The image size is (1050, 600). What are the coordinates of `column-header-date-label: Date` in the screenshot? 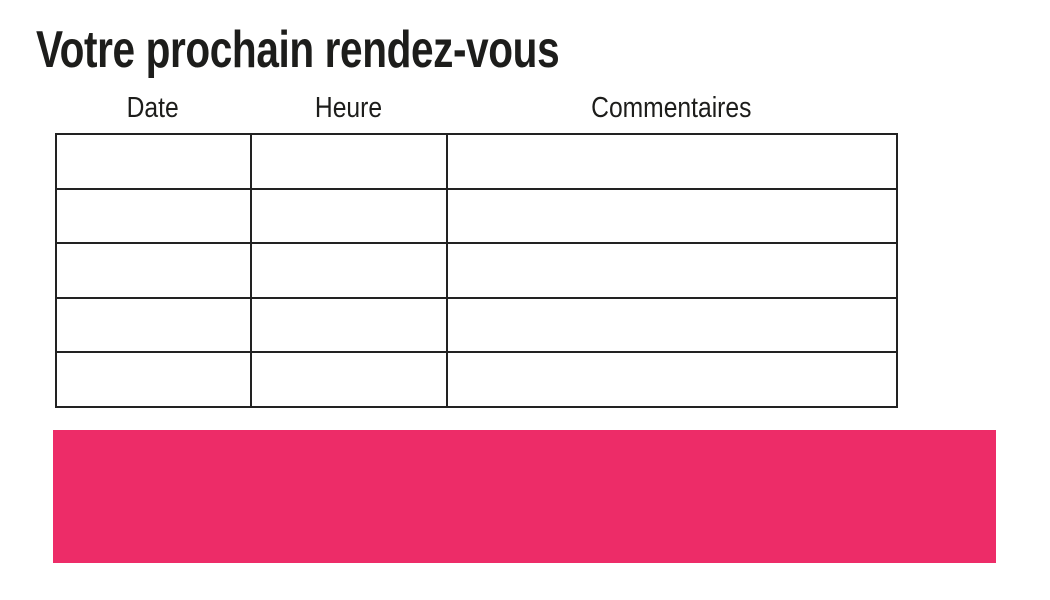 It's located at (152, 108).